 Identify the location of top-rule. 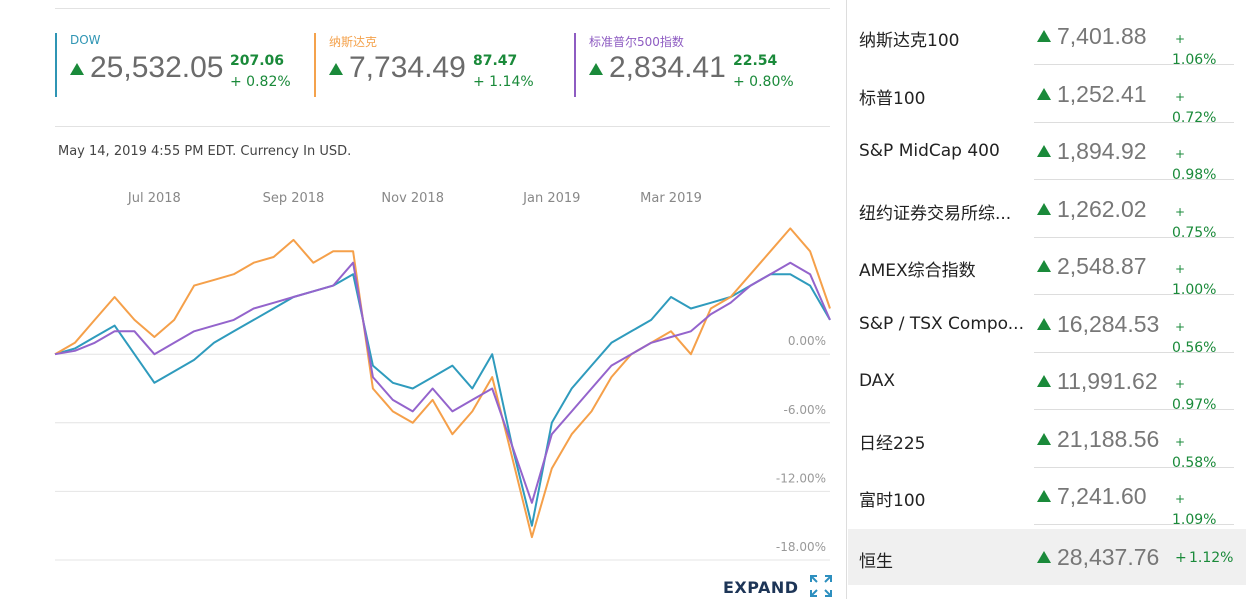
(442, 8).